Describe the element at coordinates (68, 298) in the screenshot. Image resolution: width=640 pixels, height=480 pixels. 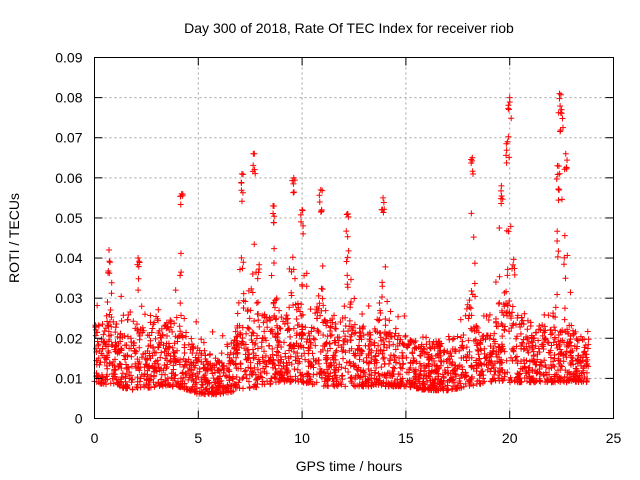
I see `y-tick-label: 0.03` at that location.